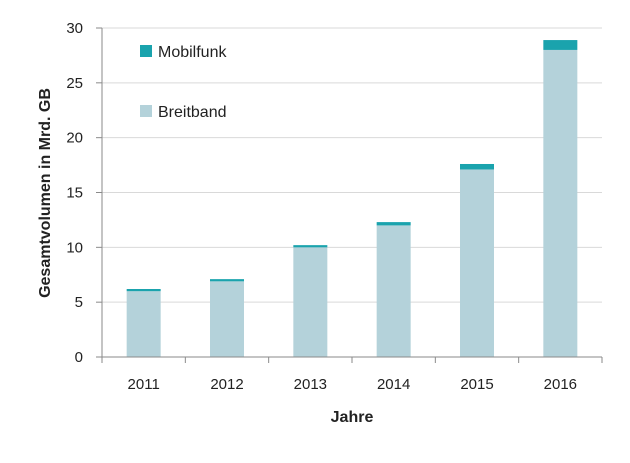 The image size is (630, 463). Describe the element at coordinates (74, 247) in the screenshot. I see `y-tick-label: 10` at that location.